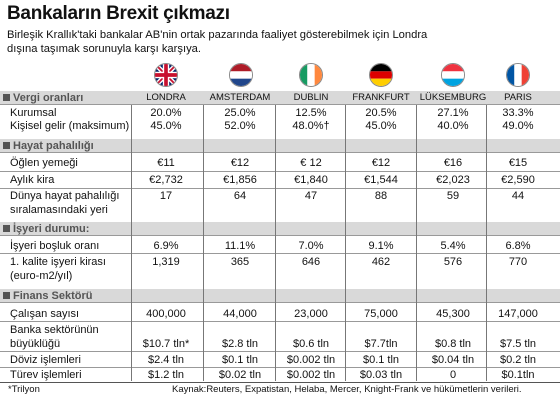 Image resolution: width=560 pixels, height=402 pixels. Describe the element at coordinates (311, 180) in the screenshot. I see `table-cell: €1,840` at that location.